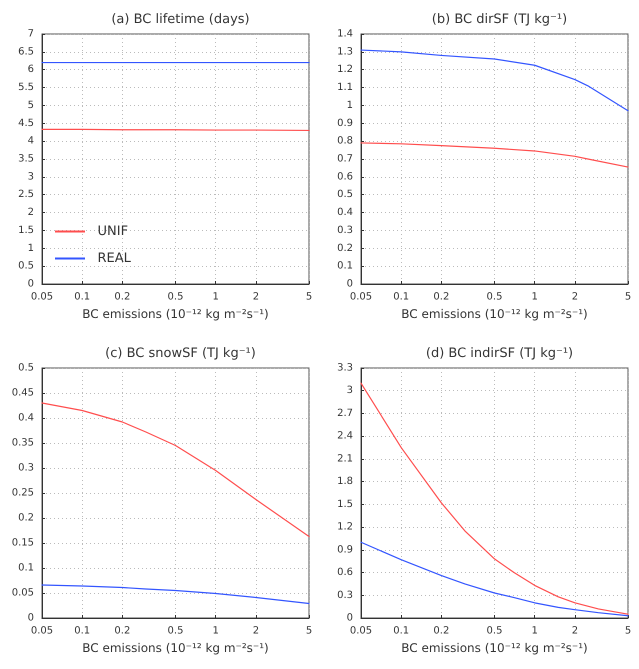 Image resolution: width=639 pixels, height=669 pixels. What do you see at coordinates (113, 231) in the screenshot?
I see `legend-label: UNIF` at bounding box center [113, 231].